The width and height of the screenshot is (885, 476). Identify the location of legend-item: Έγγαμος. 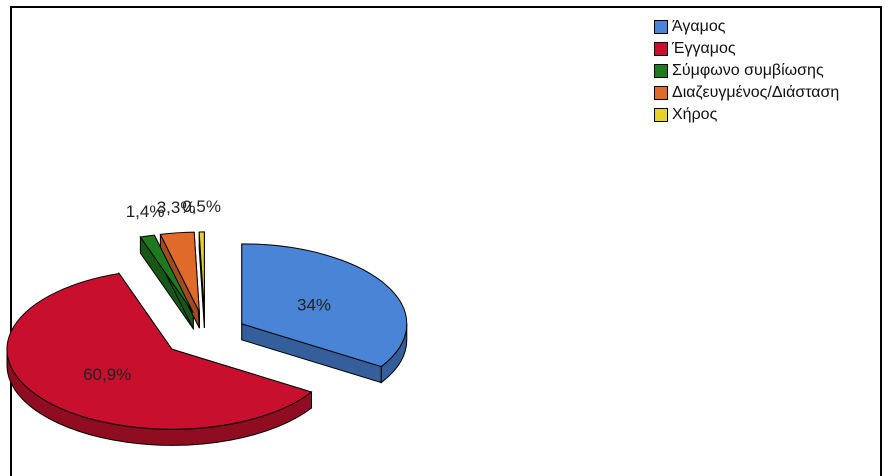
(746, 49).